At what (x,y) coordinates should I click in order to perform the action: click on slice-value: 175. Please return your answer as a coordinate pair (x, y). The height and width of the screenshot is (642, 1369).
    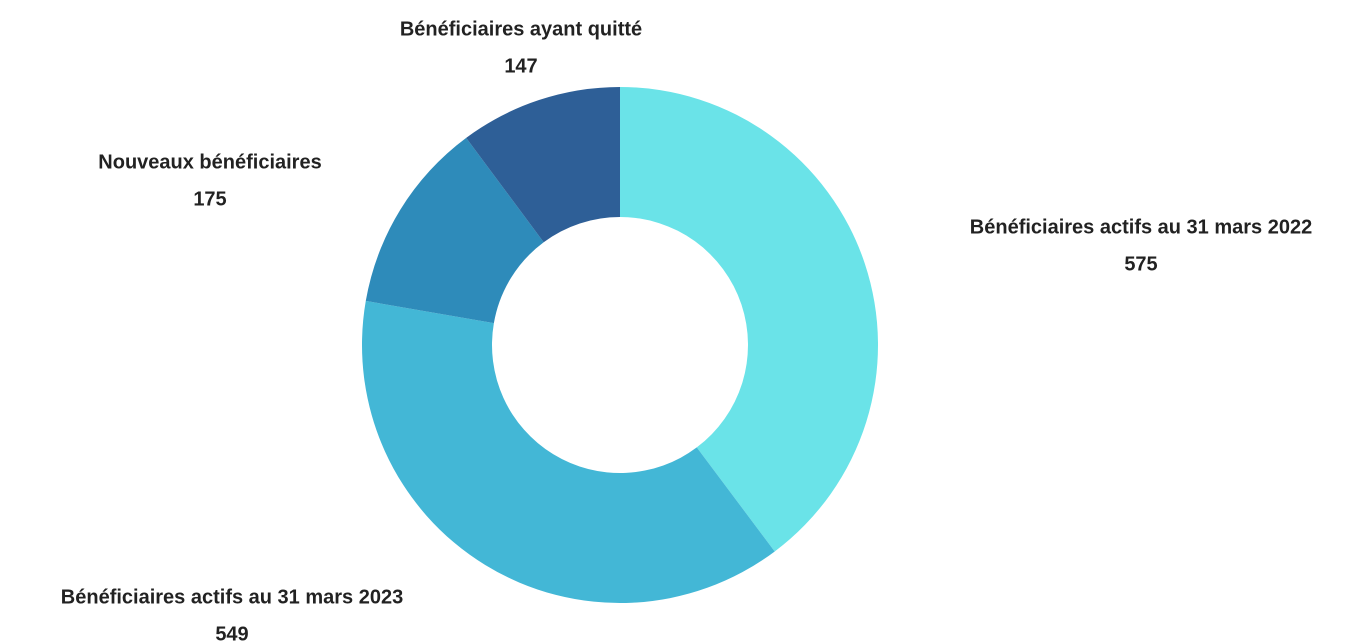
    Looking at the image, I should click on (209, 199).